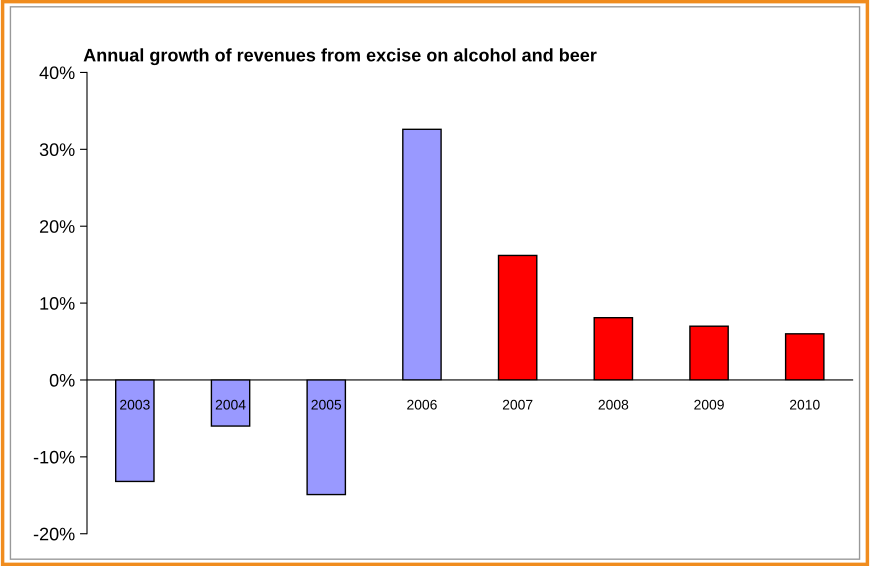  What do you see at coordinates (54, 534) in the screenshot?
I see `y-tick-label: -20%` at bounding box center [54, 534].